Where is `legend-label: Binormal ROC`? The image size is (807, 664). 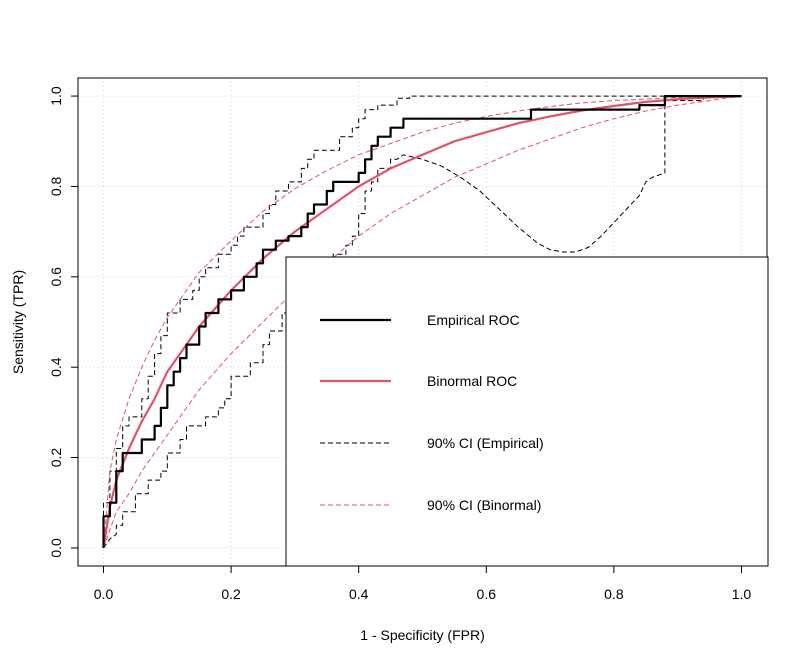
legend-label: Binormal ROC is located at coordinates (472, 381).